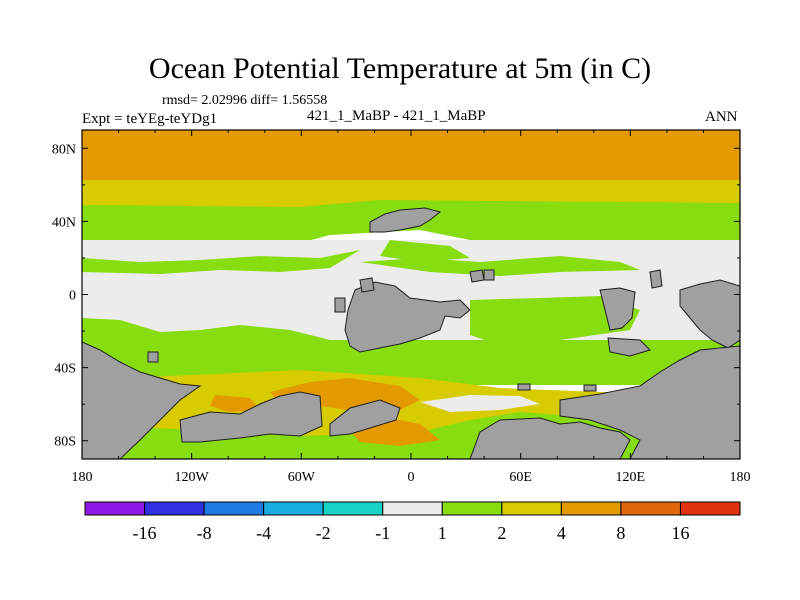 The width and height of the screenshot is (800, 600). What do you see at coordinates (150, 119) in the screenshot?
I see `experiment-label: Expt = teYEg-teYDg1` at bounding box center [150, 119].